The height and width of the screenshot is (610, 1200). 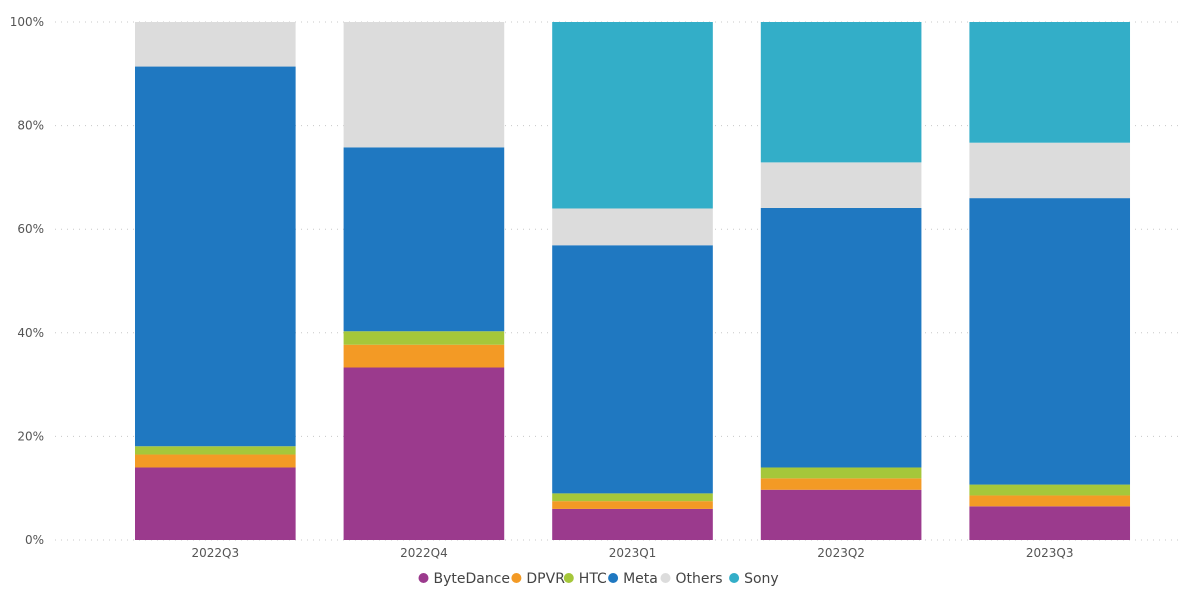 I want to click on legend-item-sony: Sony, so click(x=754, y=579).